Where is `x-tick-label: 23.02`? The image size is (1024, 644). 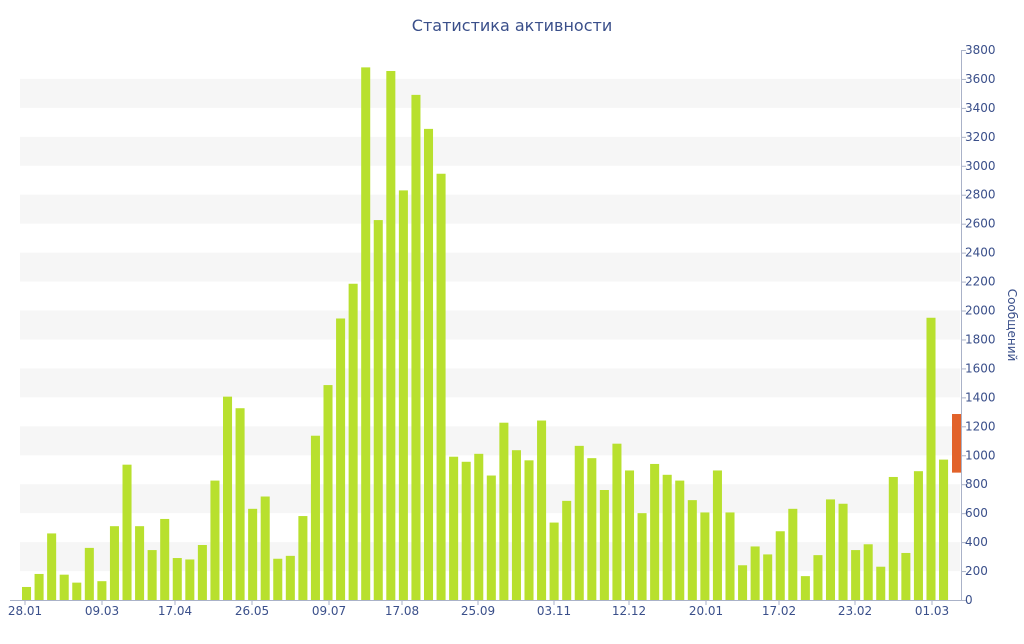
x-tick-label: 23.02 is located at coordinates (855, 611).